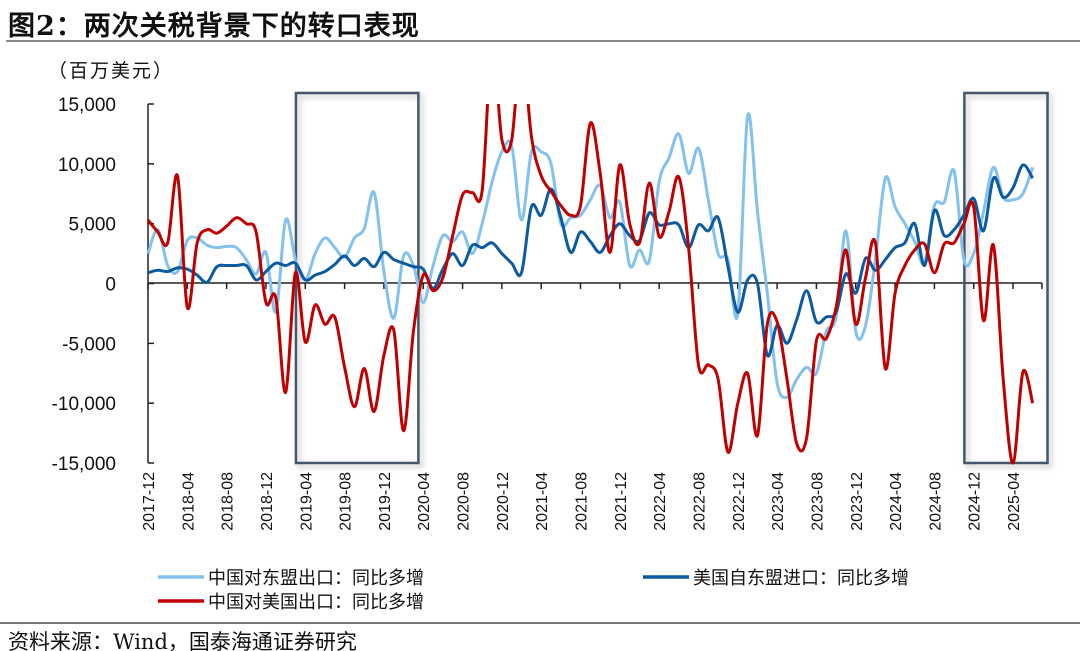  I want to click on title-divider, so click(543, 41).